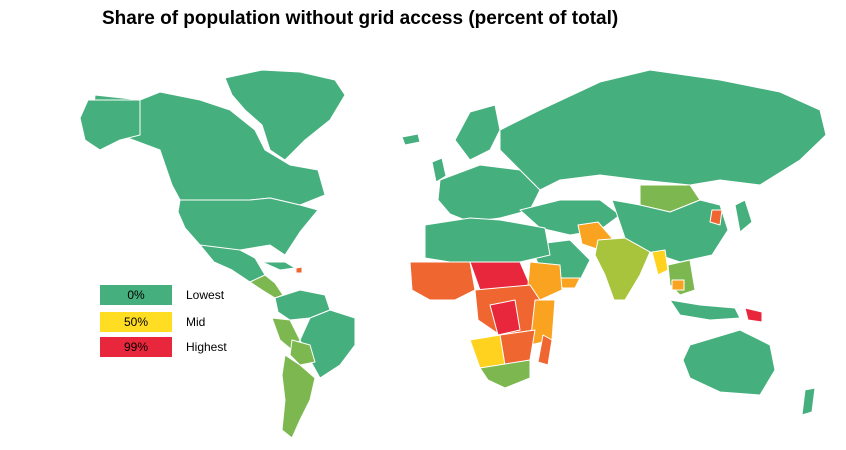 This screenshot has height=450, width=846. What do you see at coordinates (678, 285) in the screenshot?
I see `region-cambodia` at bounding box center [678, 285].